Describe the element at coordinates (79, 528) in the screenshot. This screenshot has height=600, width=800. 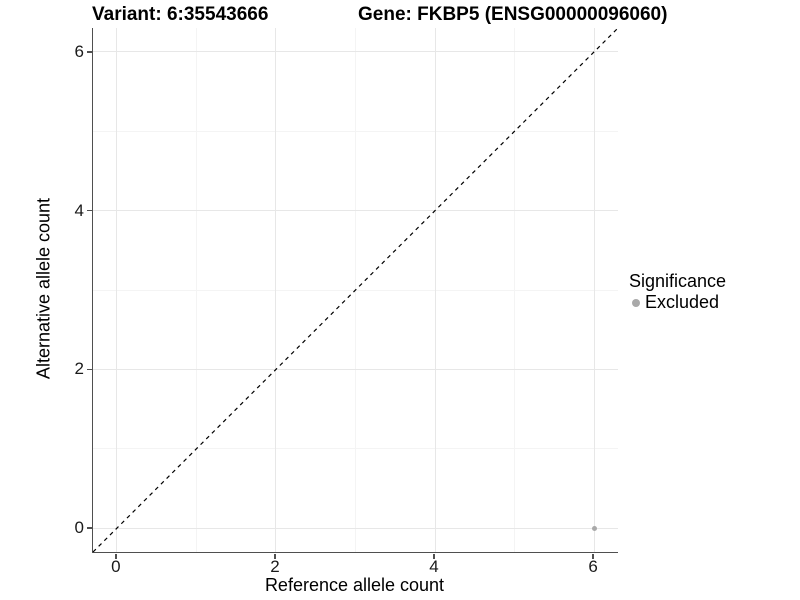
I see `y-tick-label: 0` at that location.